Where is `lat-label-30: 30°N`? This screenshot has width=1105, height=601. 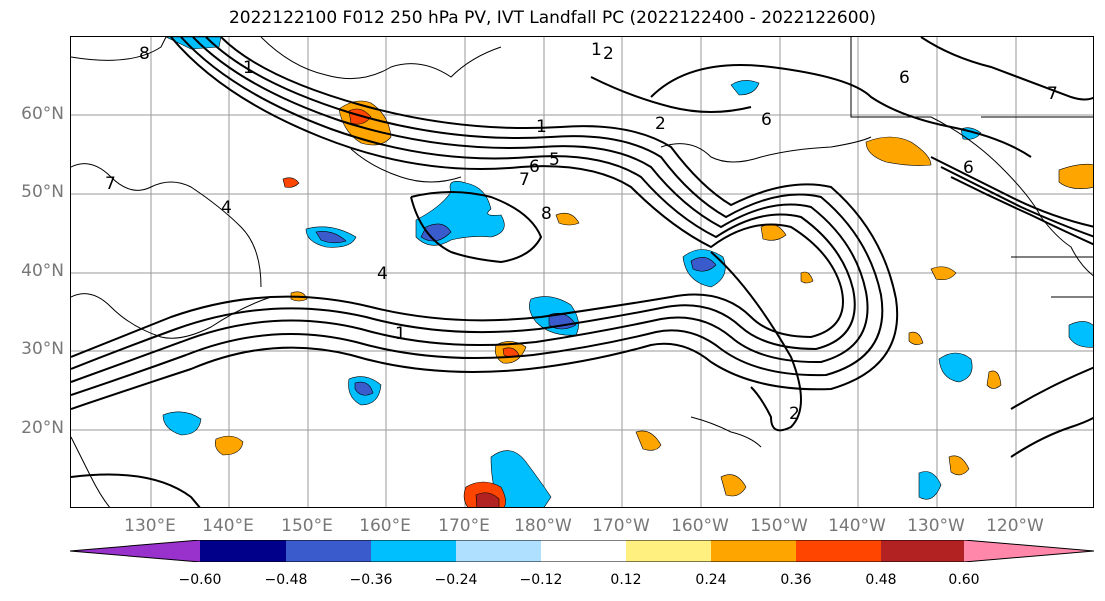 lat-label-30: 30°N is located at coordinates (42, 349).